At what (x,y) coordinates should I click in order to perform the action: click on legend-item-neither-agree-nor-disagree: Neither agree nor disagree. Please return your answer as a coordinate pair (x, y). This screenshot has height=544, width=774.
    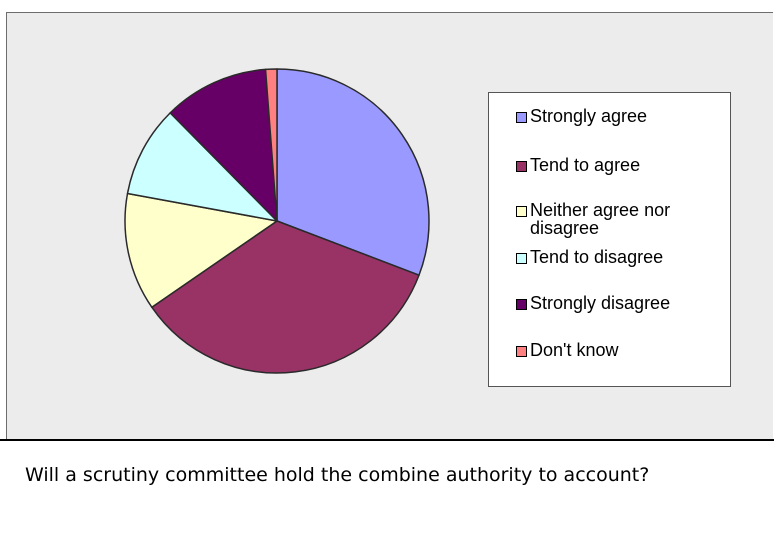
    Looking at the image, I should click on (623, 219).